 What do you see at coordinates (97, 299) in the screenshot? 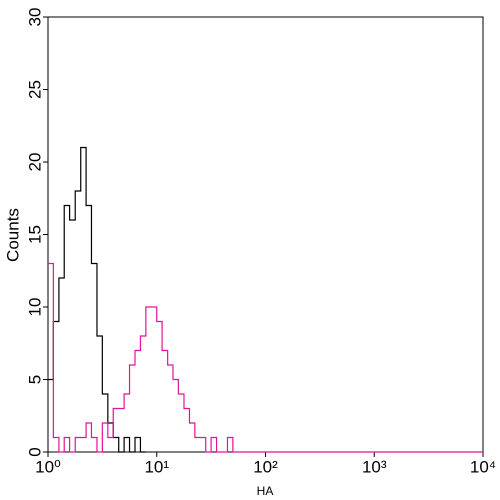
I see `histogram-line` at bounding box center [97, 299].